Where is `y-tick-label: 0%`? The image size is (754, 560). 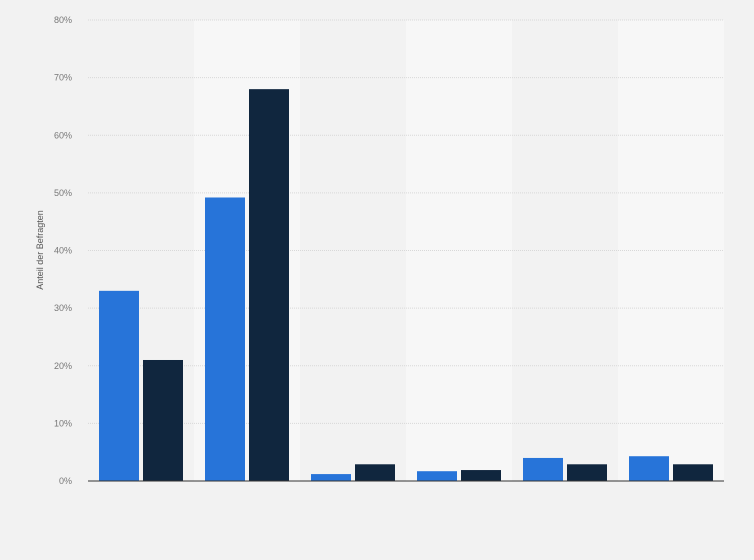 y-tick-label: 0% is located at coordinates (65, 481).